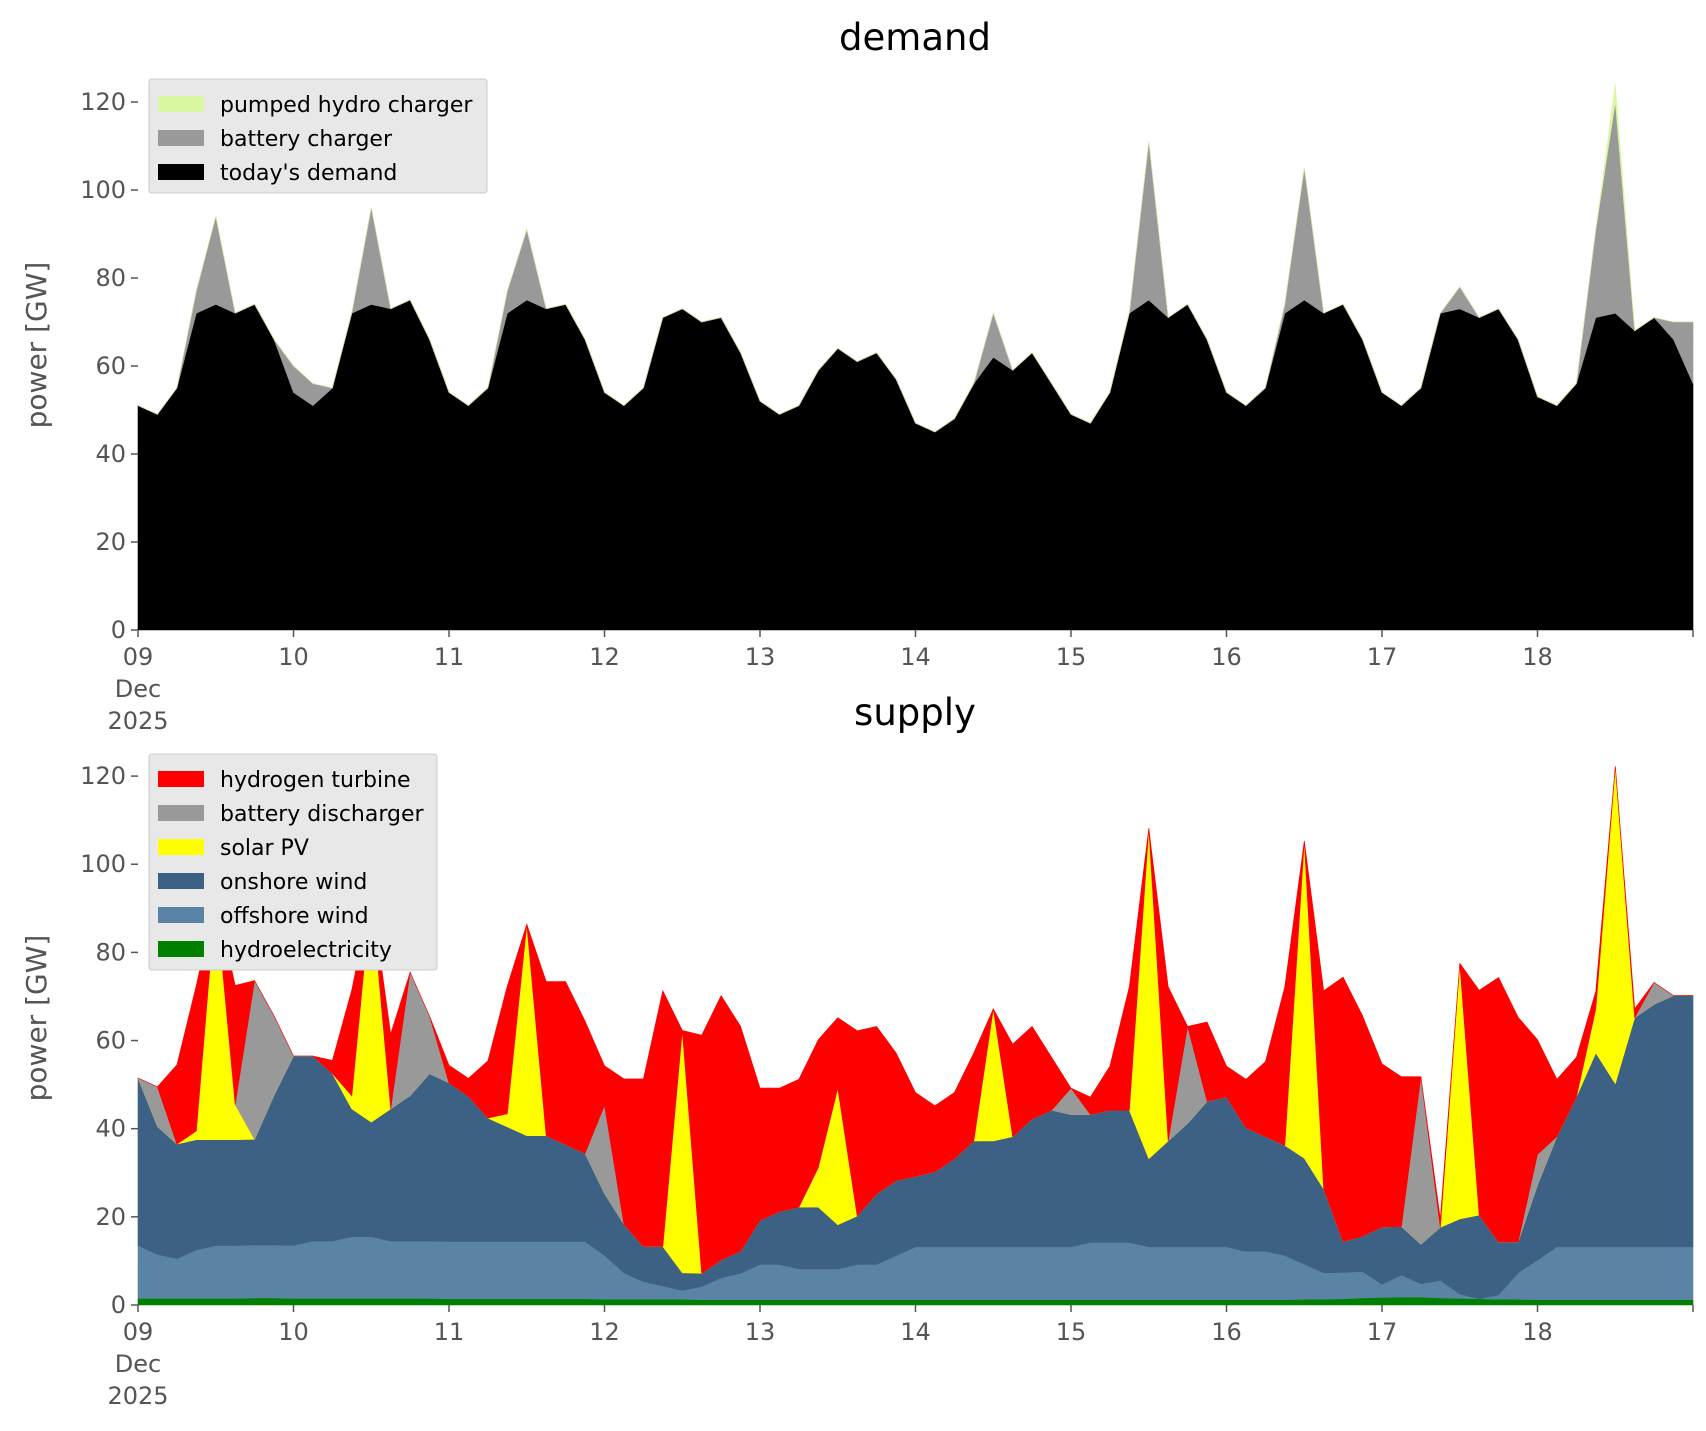 This screenshot has width=1706, height=1431. What do you see at coordinates (181, 915) in the screenshot?
I see `legend-swatch-offshore-wind` at bounding box center [181, 915].